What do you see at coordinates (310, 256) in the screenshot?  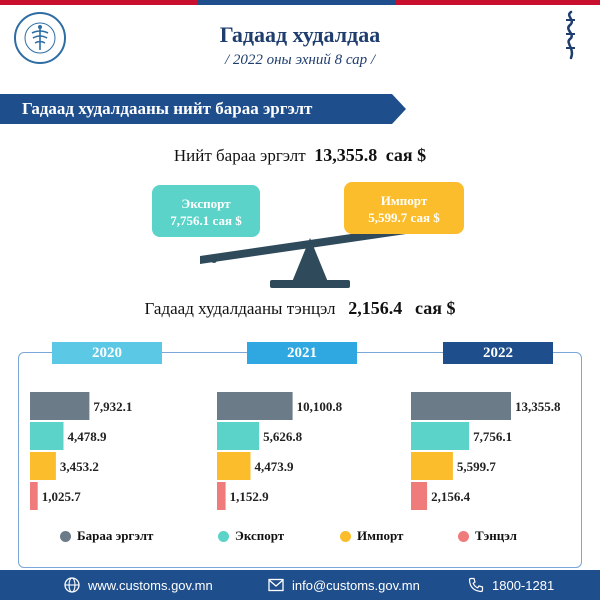 I see `balance-scale-icon` at bounding box center [310, 256].